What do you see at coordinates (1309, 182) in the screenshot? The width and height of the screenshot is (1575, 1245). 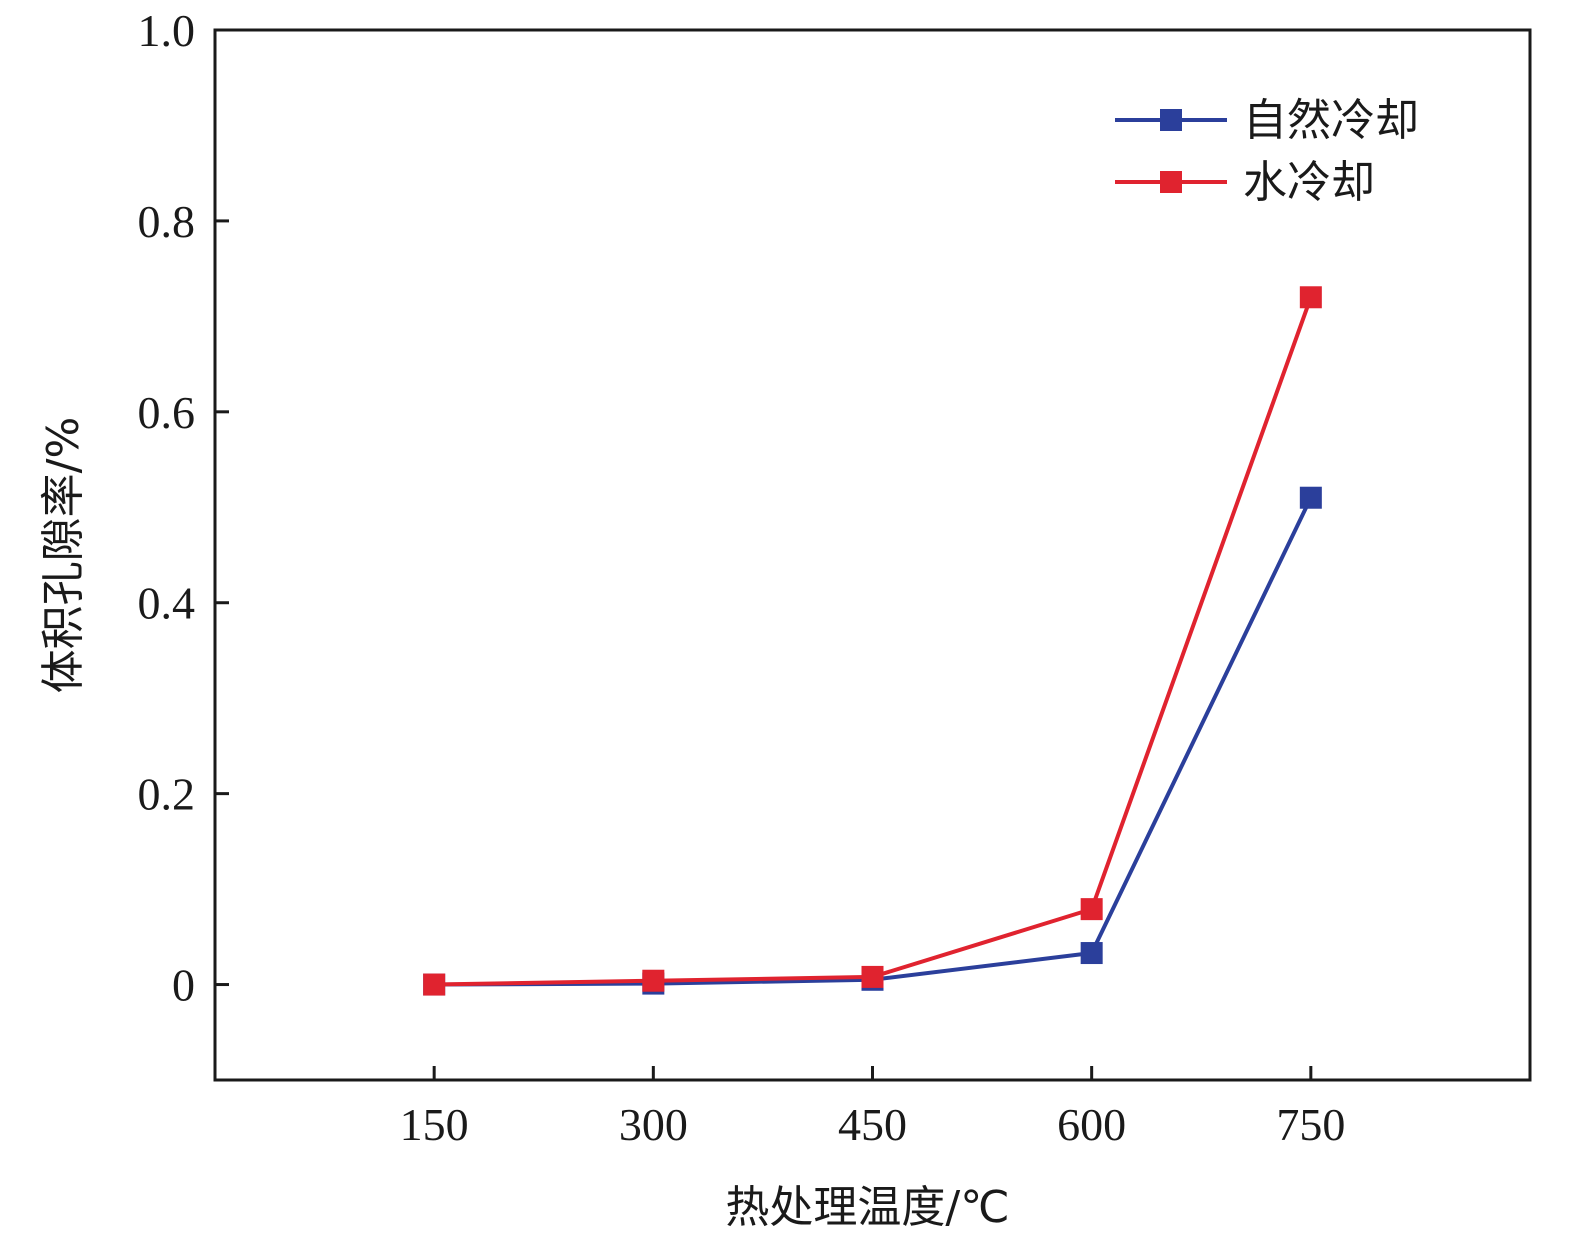 I see `legend-label: 水冷却` at bounding box center [1309, 182].